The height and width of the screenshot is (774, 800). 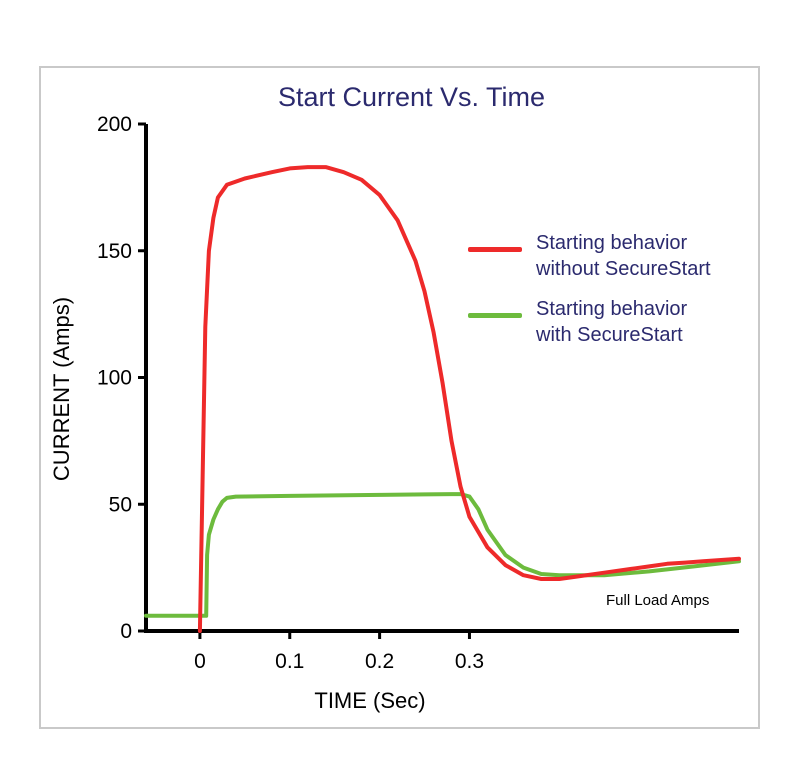 I want to click on y-axis-label: CURRENT (Amps), so click(x=61, y=389).